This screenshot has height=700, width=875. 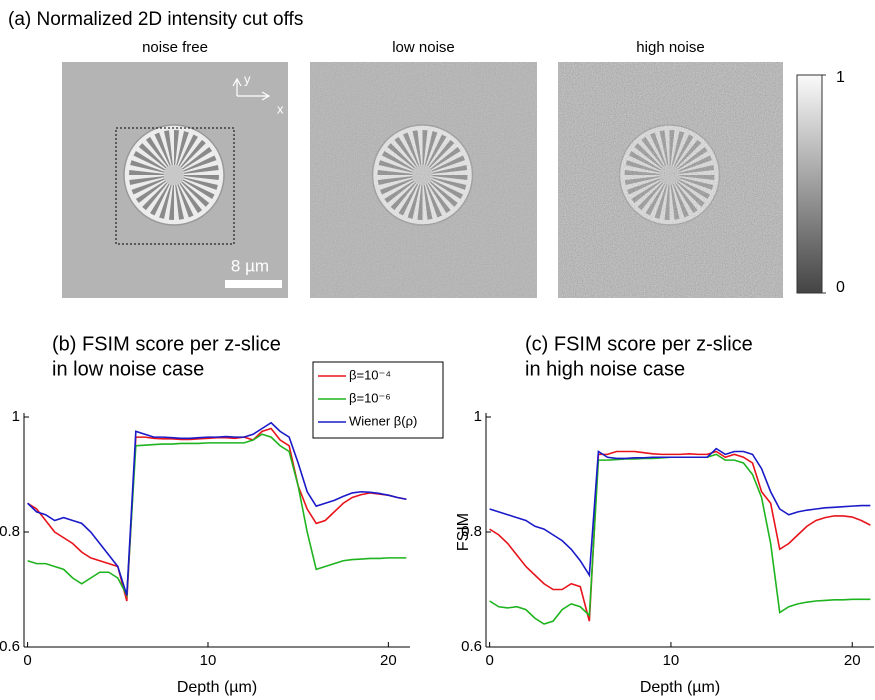 I want to click on chart-title: in low noise case, so click(x=128, y=369).